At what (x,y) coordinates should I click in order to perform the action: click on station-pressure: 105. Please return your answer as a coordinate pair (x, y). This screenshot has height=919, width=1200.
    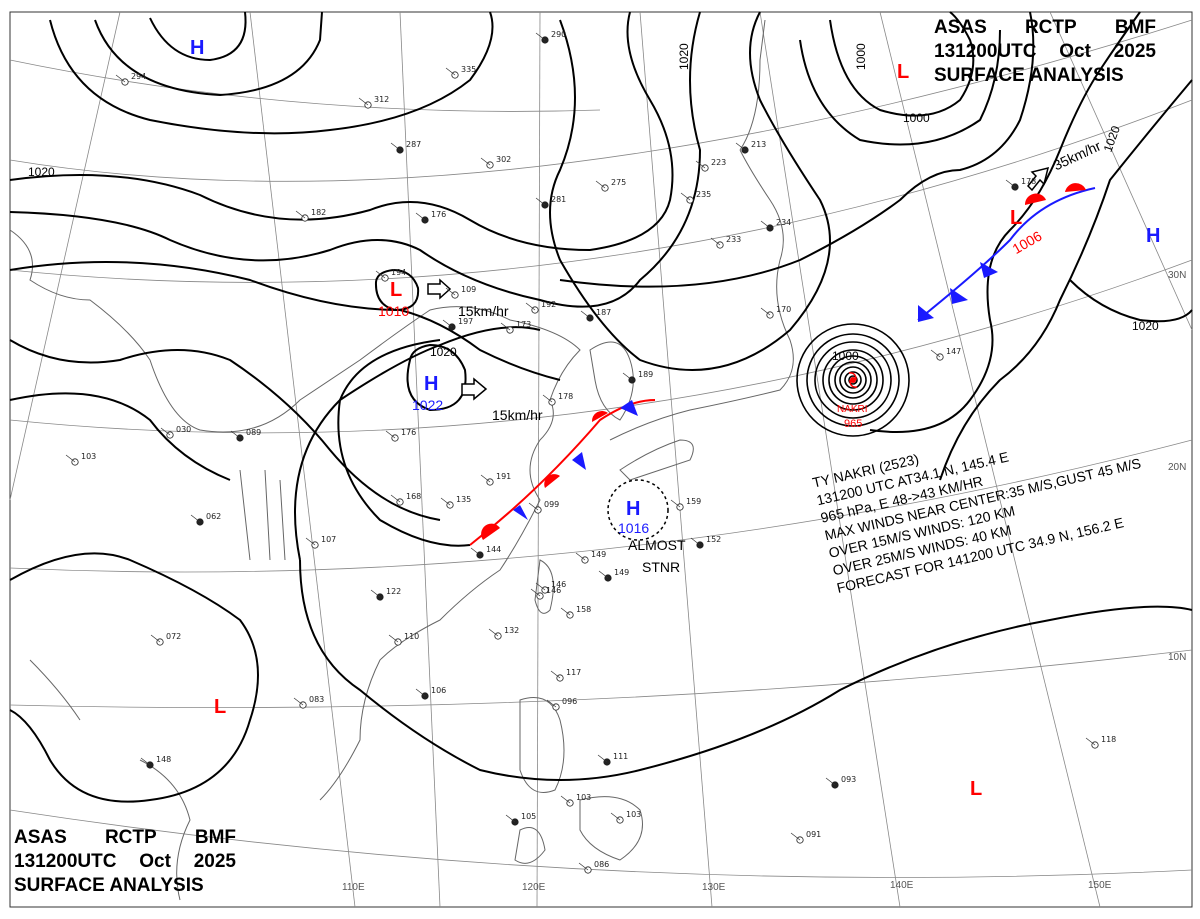
    Looking at the image, I should click on (528, 816).